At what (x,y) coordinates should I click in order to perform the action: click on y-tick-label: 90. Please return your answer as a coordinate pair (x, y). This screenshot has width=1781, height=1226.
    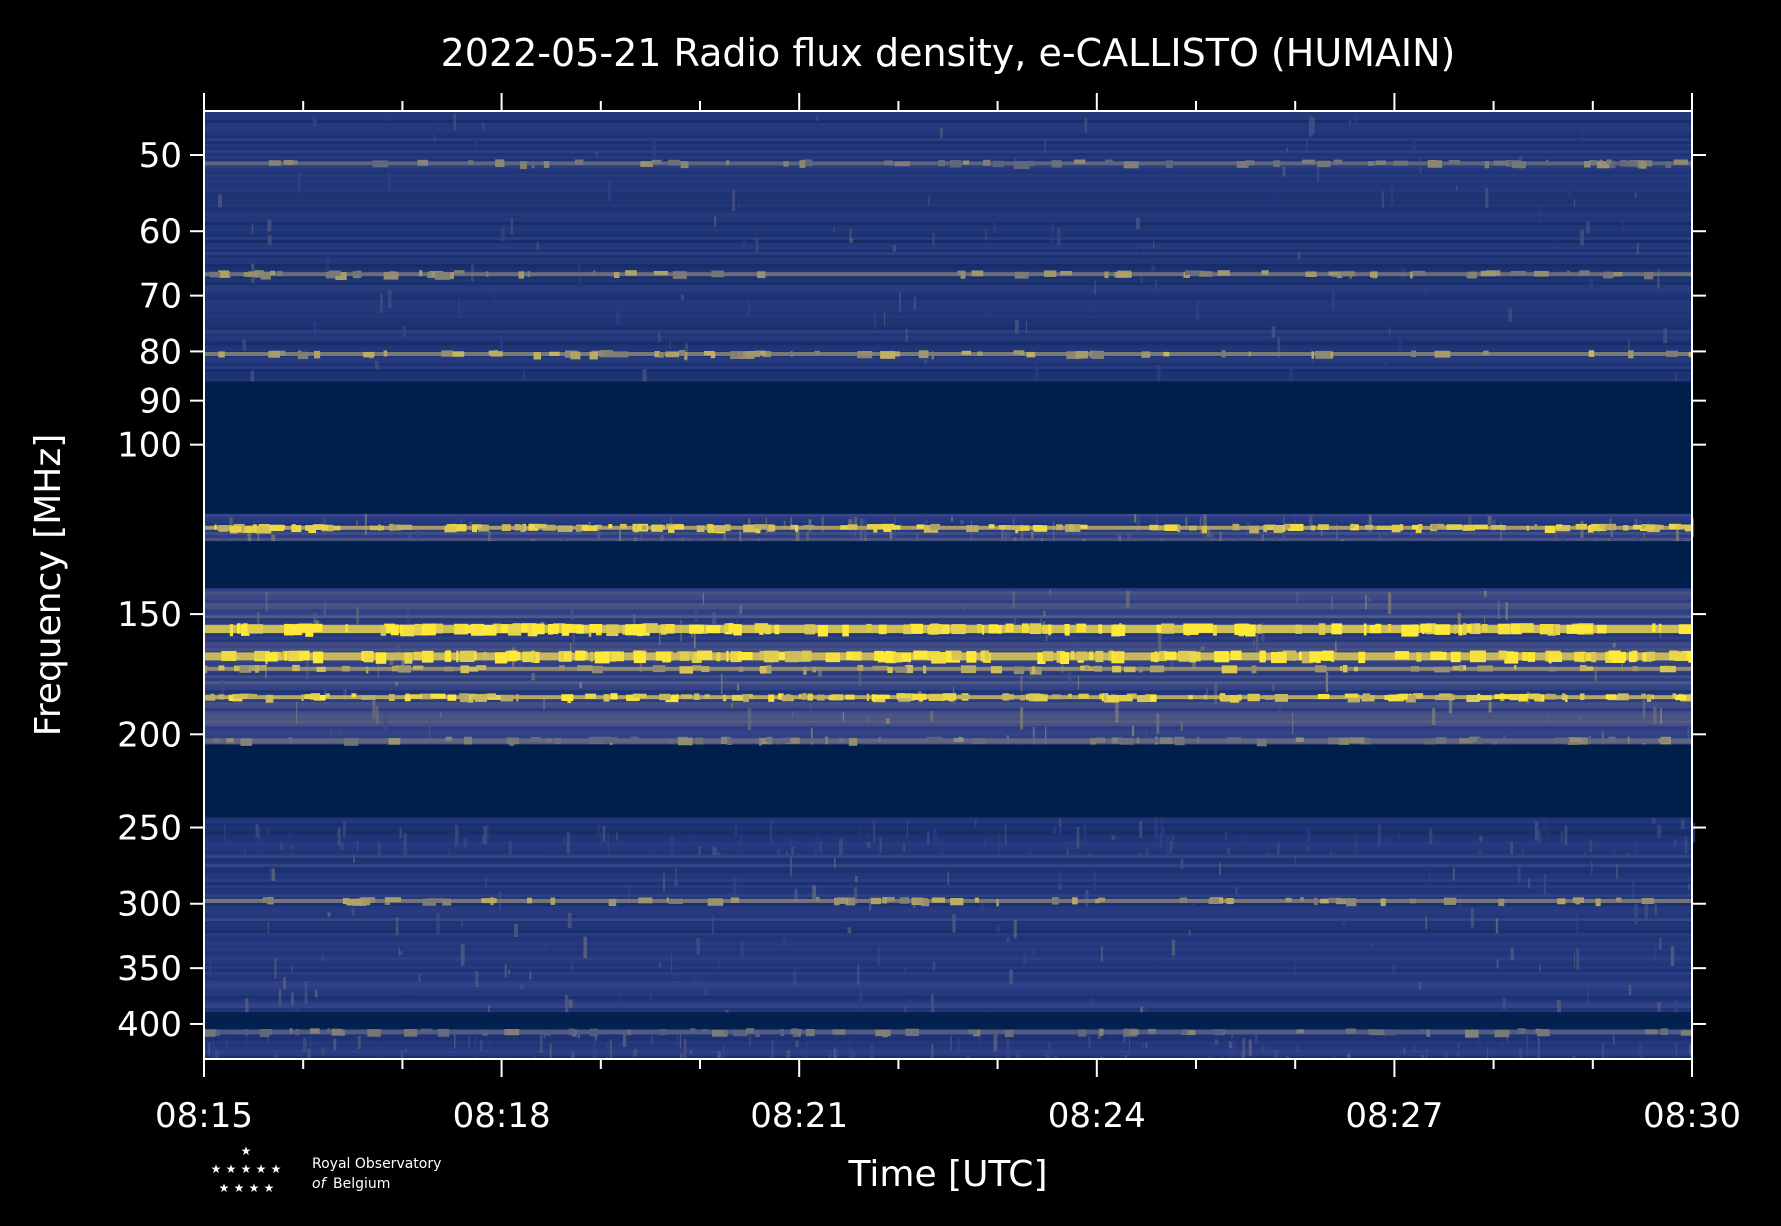
    Looking at the image, I should click on (160, 402).